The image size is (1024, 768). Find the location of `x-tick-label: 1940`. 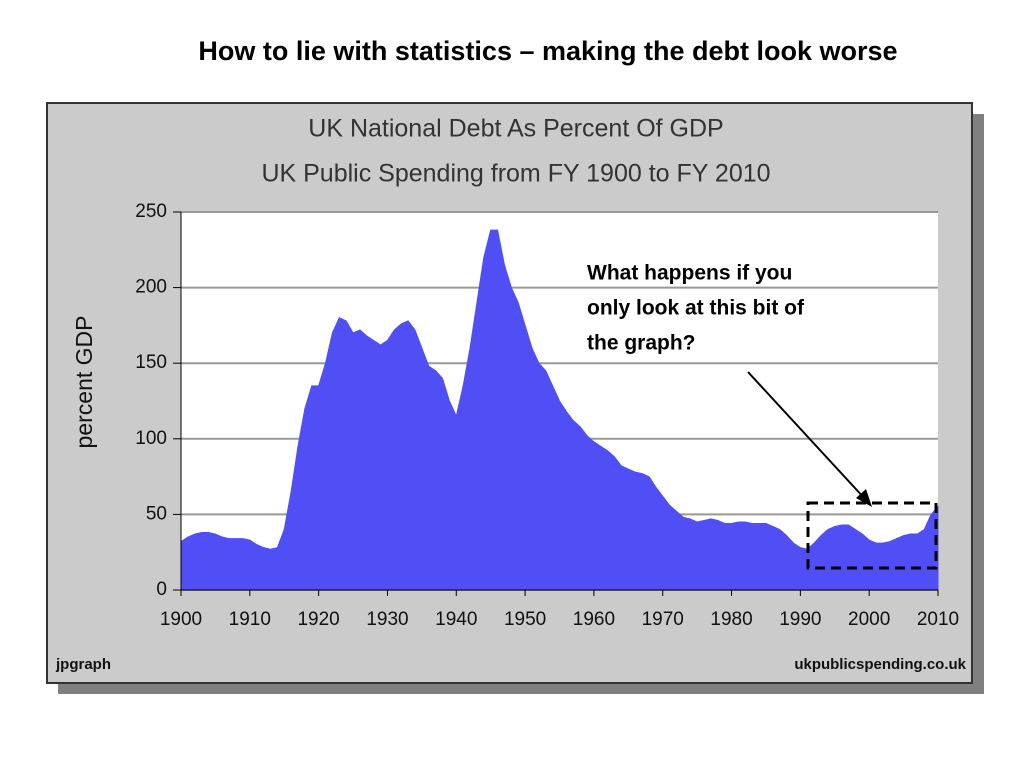

x-tick-label: 1940 is located at coordinates (456, 619).